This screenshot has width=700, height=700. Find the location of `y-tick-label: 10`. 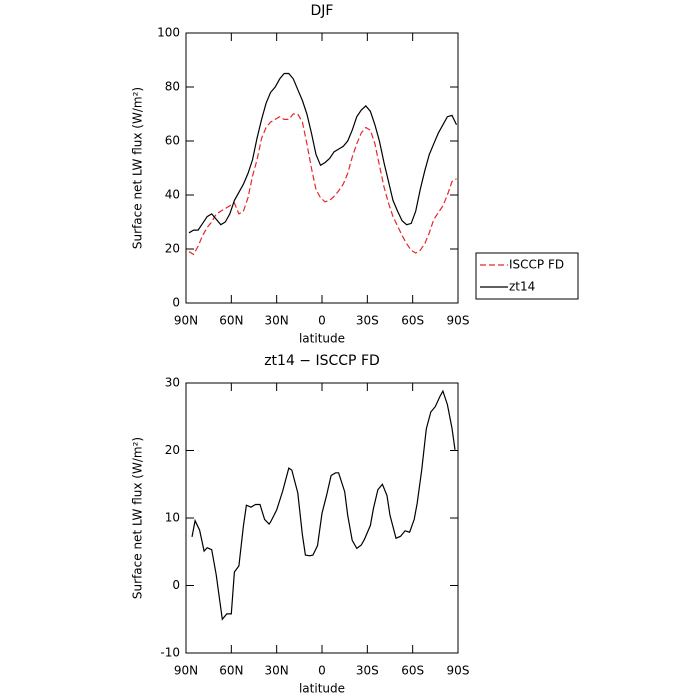

y-tick-label: 10 is located at coordinates (172, 518).